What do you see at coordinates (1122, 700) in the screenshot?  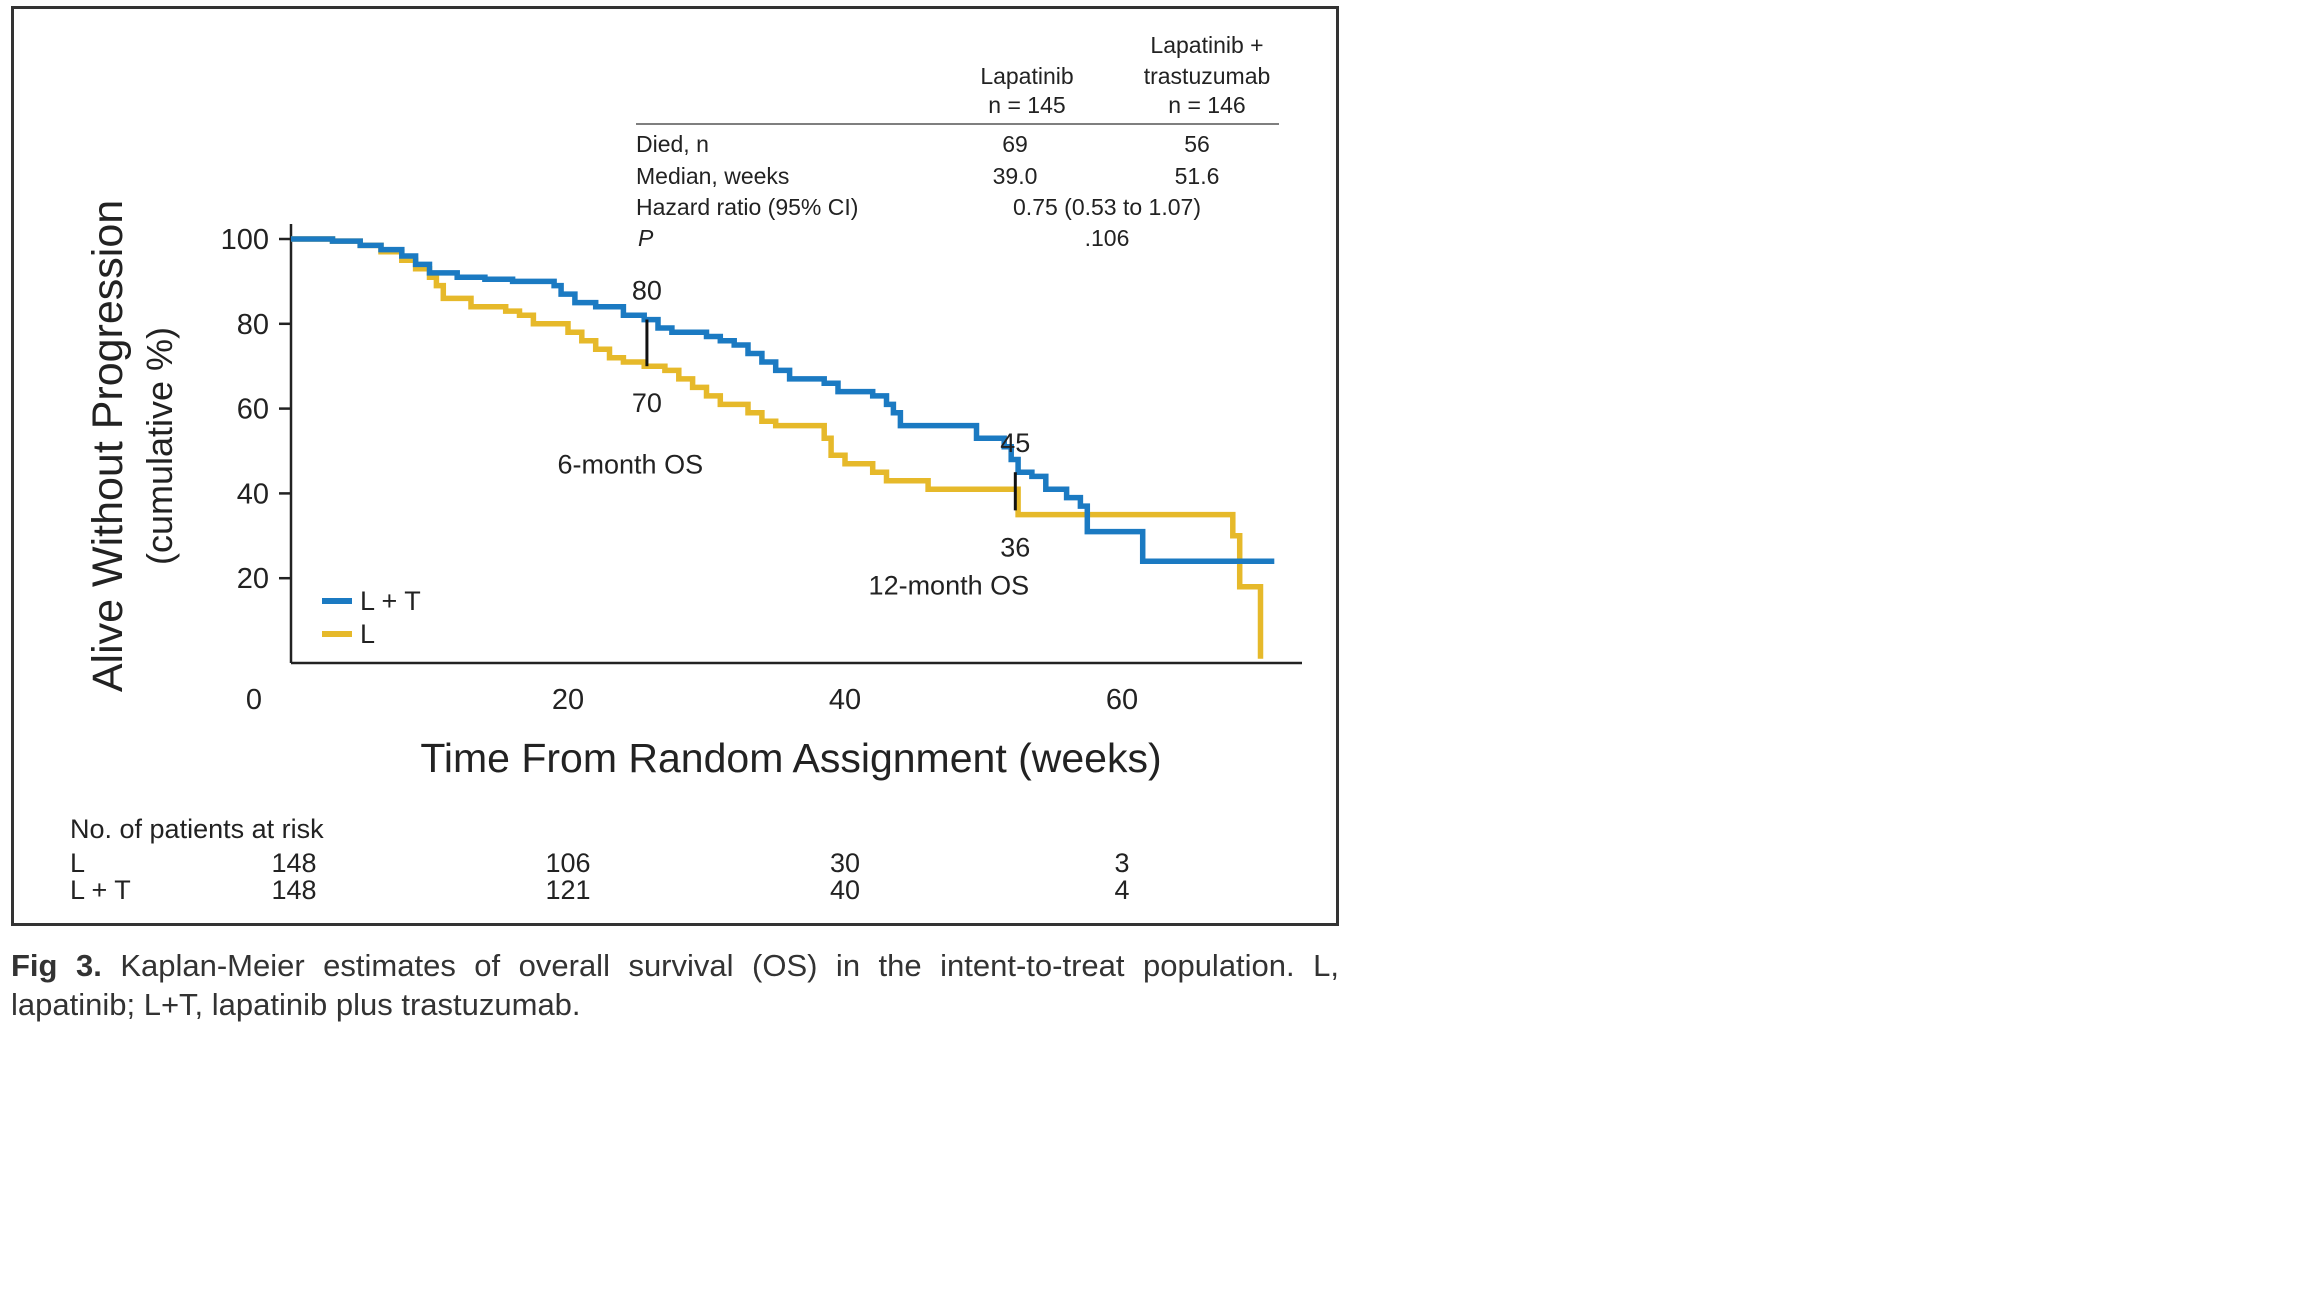 I see `x-tick-label: 60` at bounding box center [1122, 700].